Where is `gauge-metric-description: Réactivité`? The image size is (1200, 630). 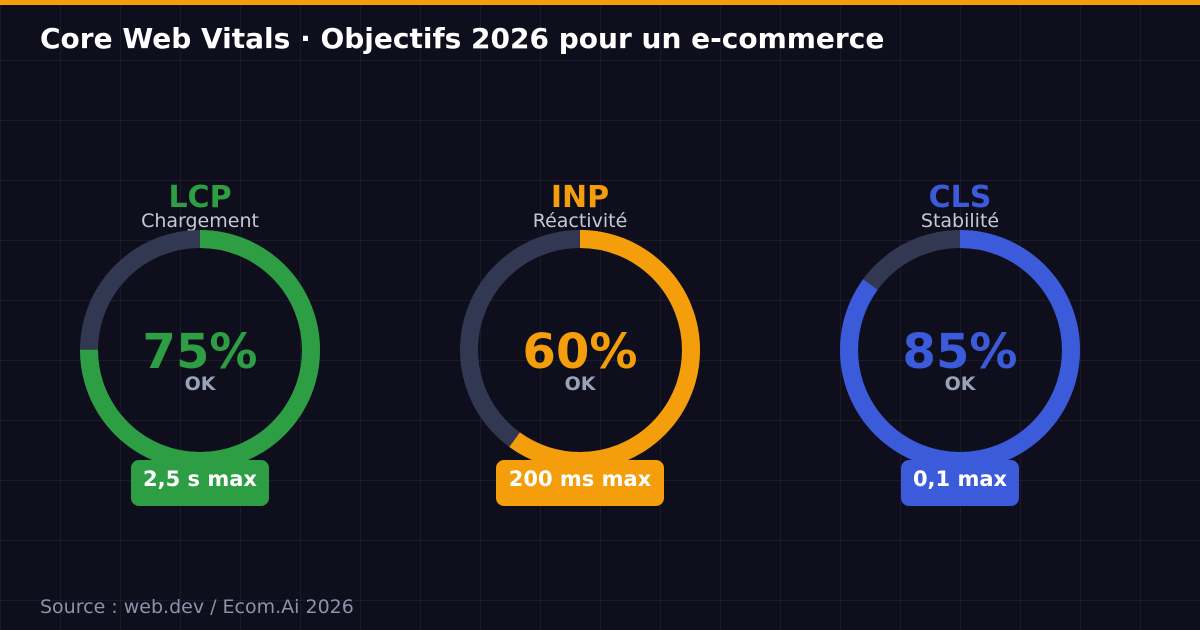 gauge-metric-description: Réactivité is located at coordinates (580, 221).